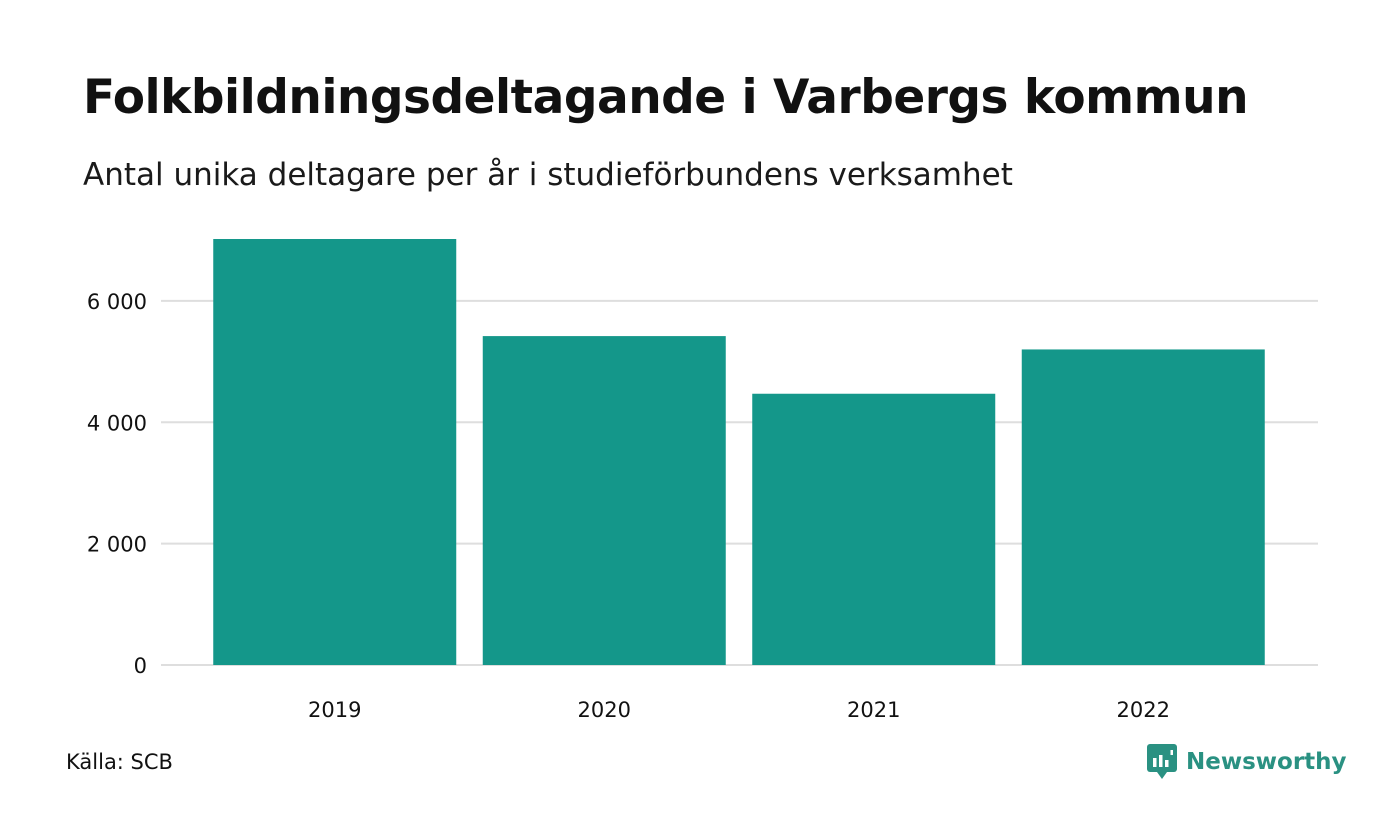 The height and width of the screenshot is (840, 1400). Describe the element at coordinates (335, 452) in the screenshot. I see `bar-2019` at that location.